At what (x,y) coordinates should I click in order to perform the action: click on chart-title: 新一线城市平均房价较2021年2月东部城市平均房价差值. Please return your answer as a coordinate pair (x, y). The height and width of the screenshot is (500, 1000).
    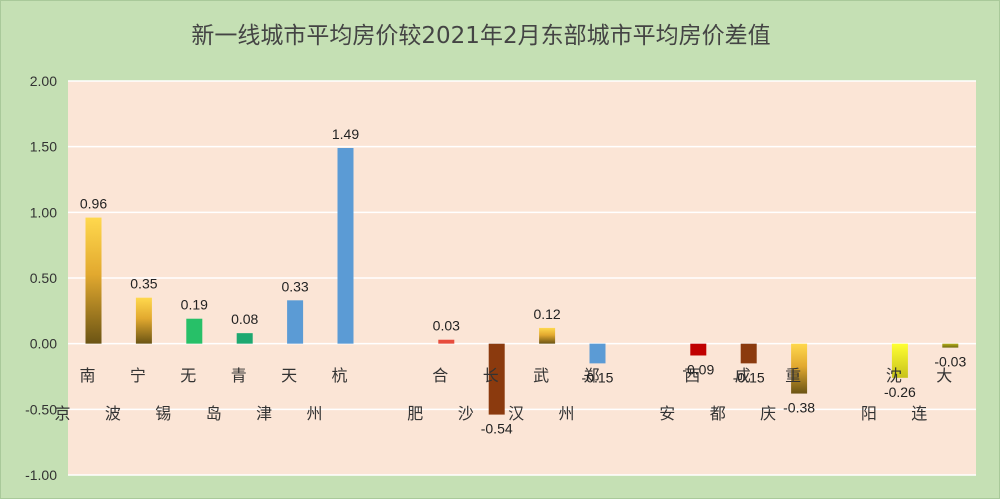
    Looking at the image, I should click on (480, 36).